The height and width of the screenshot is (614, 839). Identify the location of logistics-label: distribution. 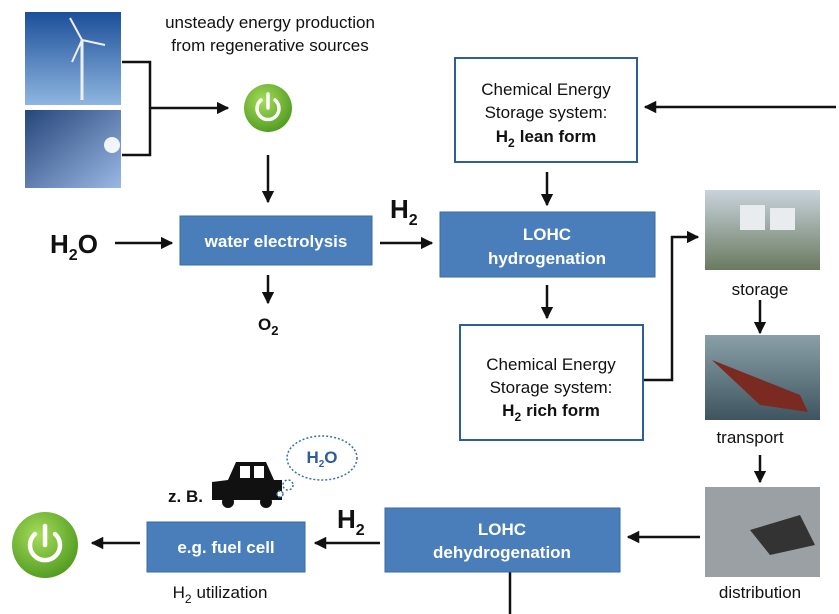
(760, 592).